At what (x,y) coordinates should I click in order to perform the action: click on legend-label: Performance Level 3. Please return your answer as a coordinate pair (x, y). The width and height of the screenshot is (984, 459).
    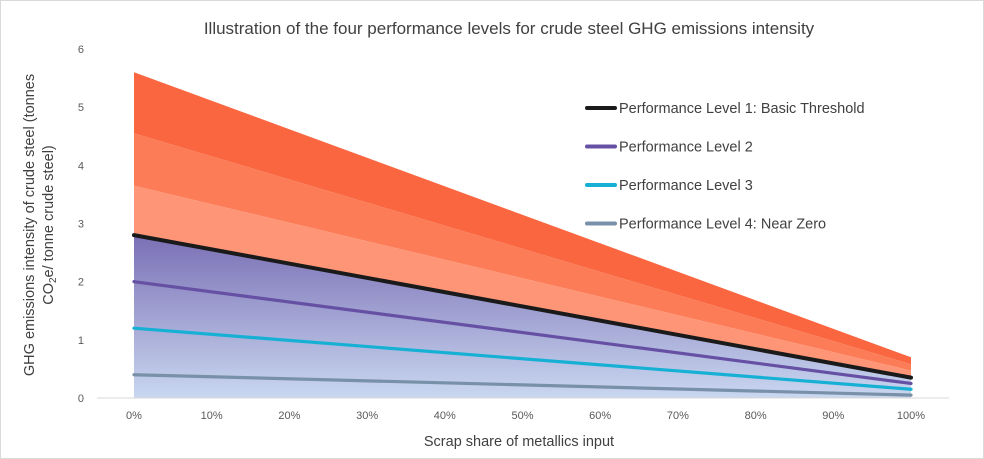
    Looking at the image, I should click on (686, 186).